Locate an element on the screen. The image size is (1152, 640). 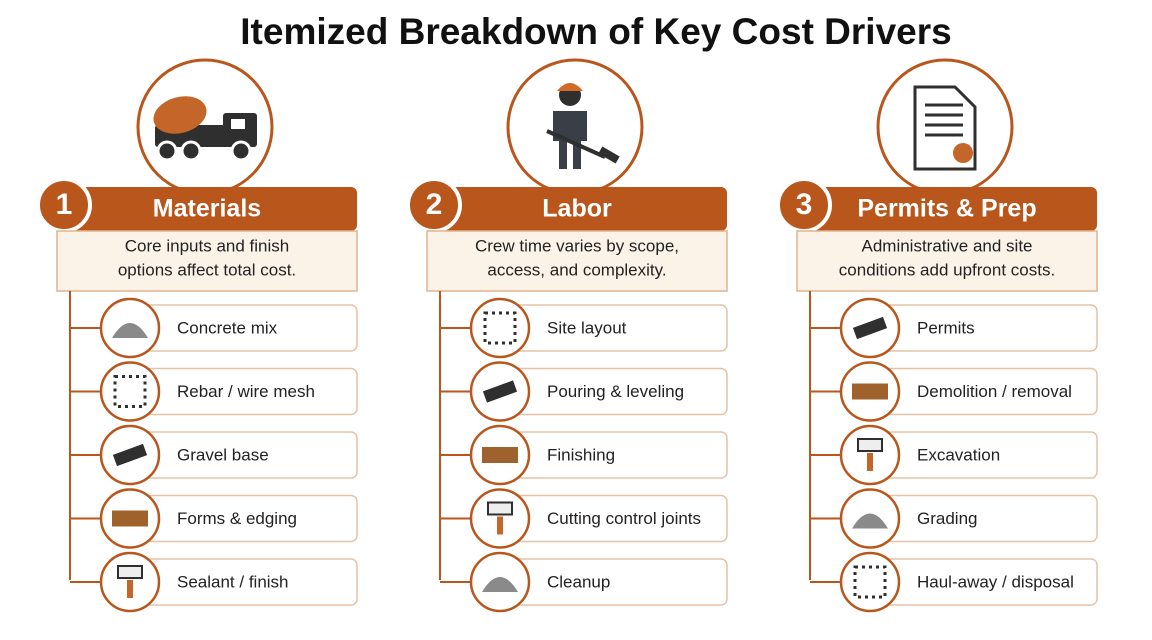
column-number: 2 is located at coordinates (434, 204).